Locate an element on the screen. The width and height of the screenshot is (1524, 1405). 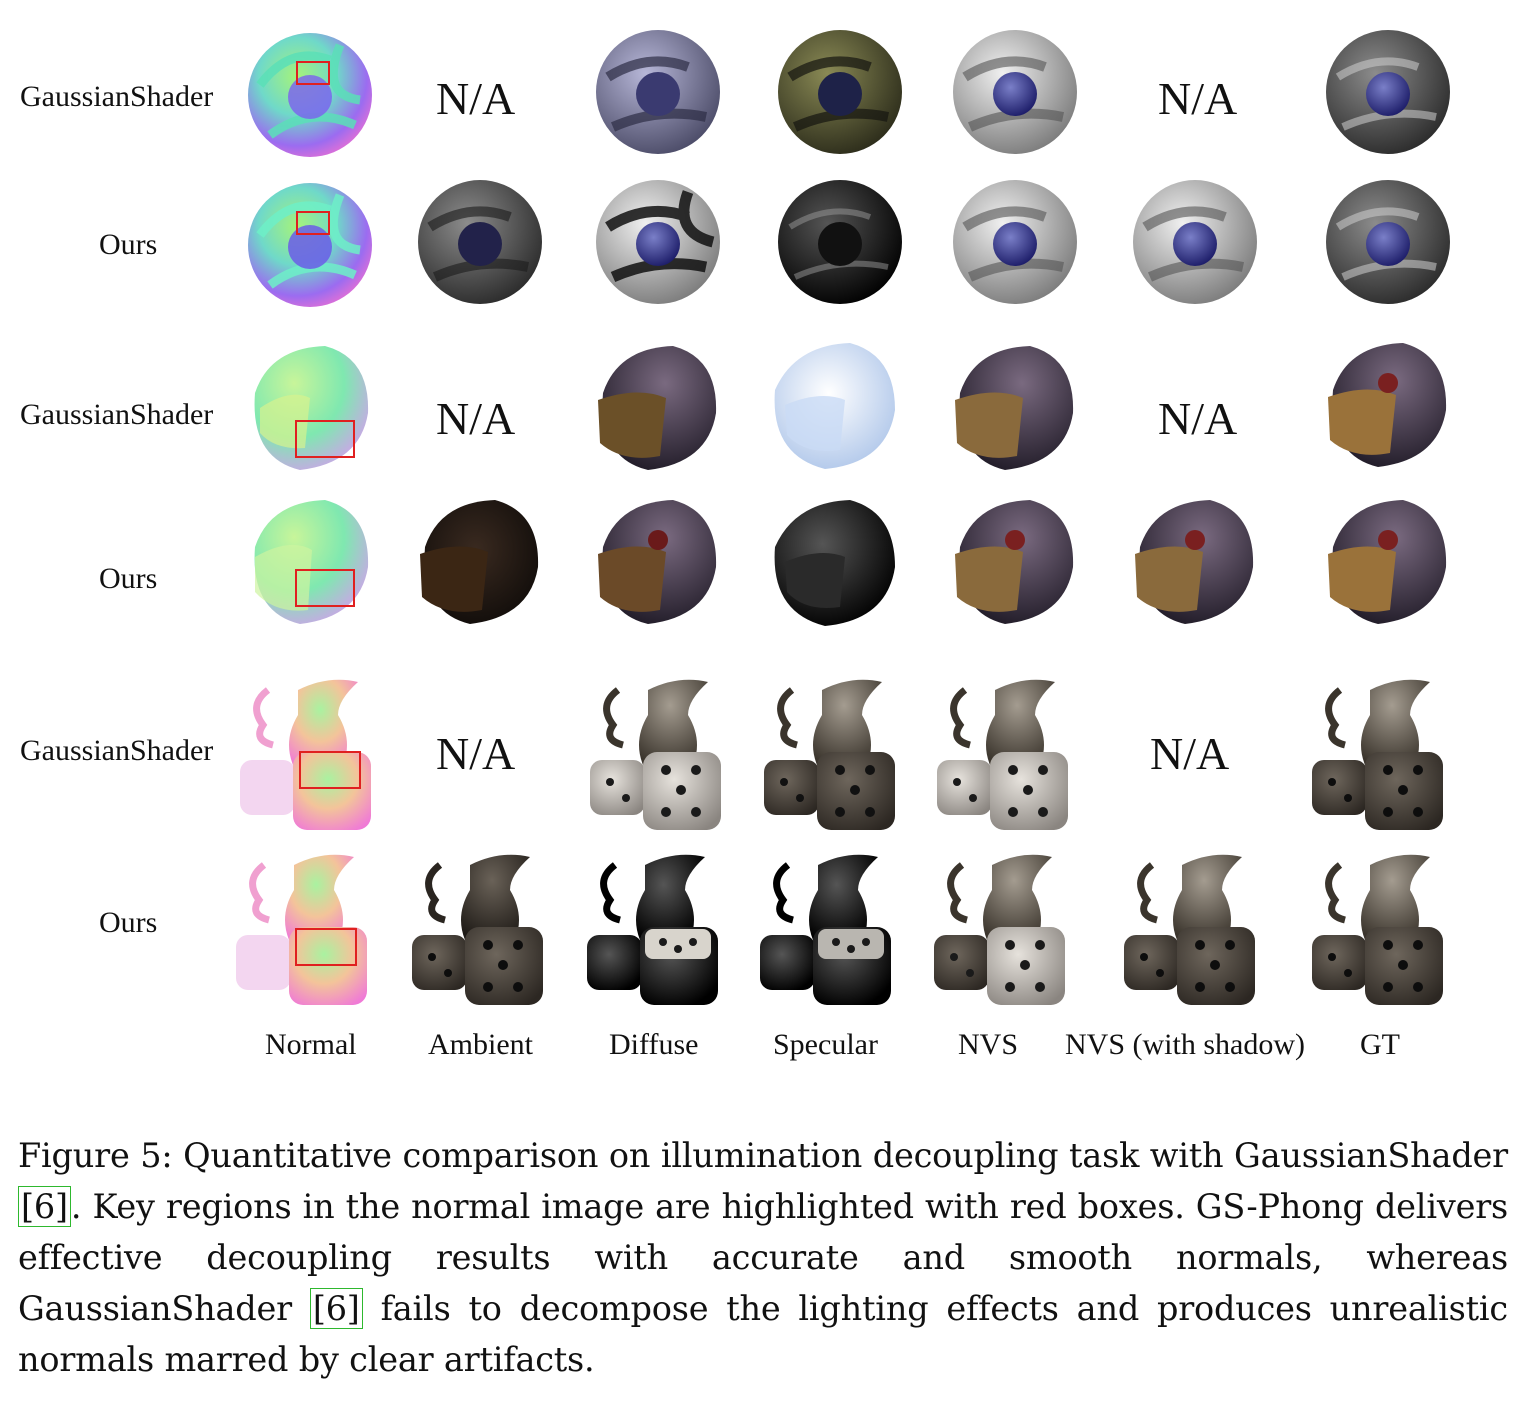
col-header-ambient: Ambient is located at coordinates (480, 1044).